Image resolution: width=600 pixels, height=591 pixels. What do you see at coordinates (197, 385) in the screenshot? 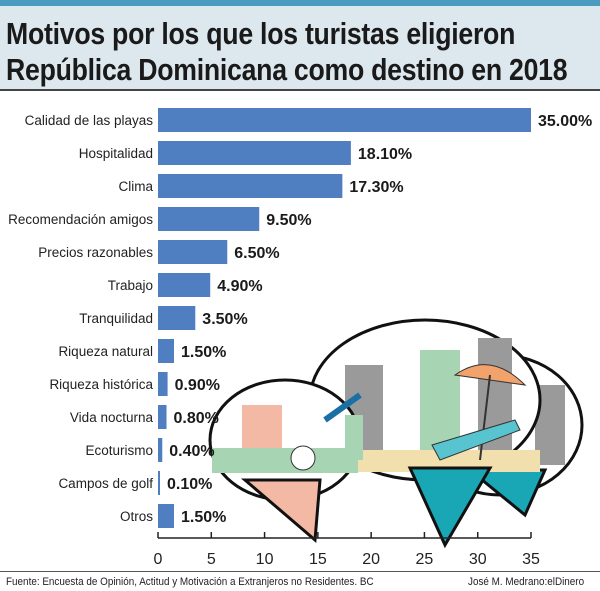
I see `data-label: 0.90%` at bounding box center [197, 385].